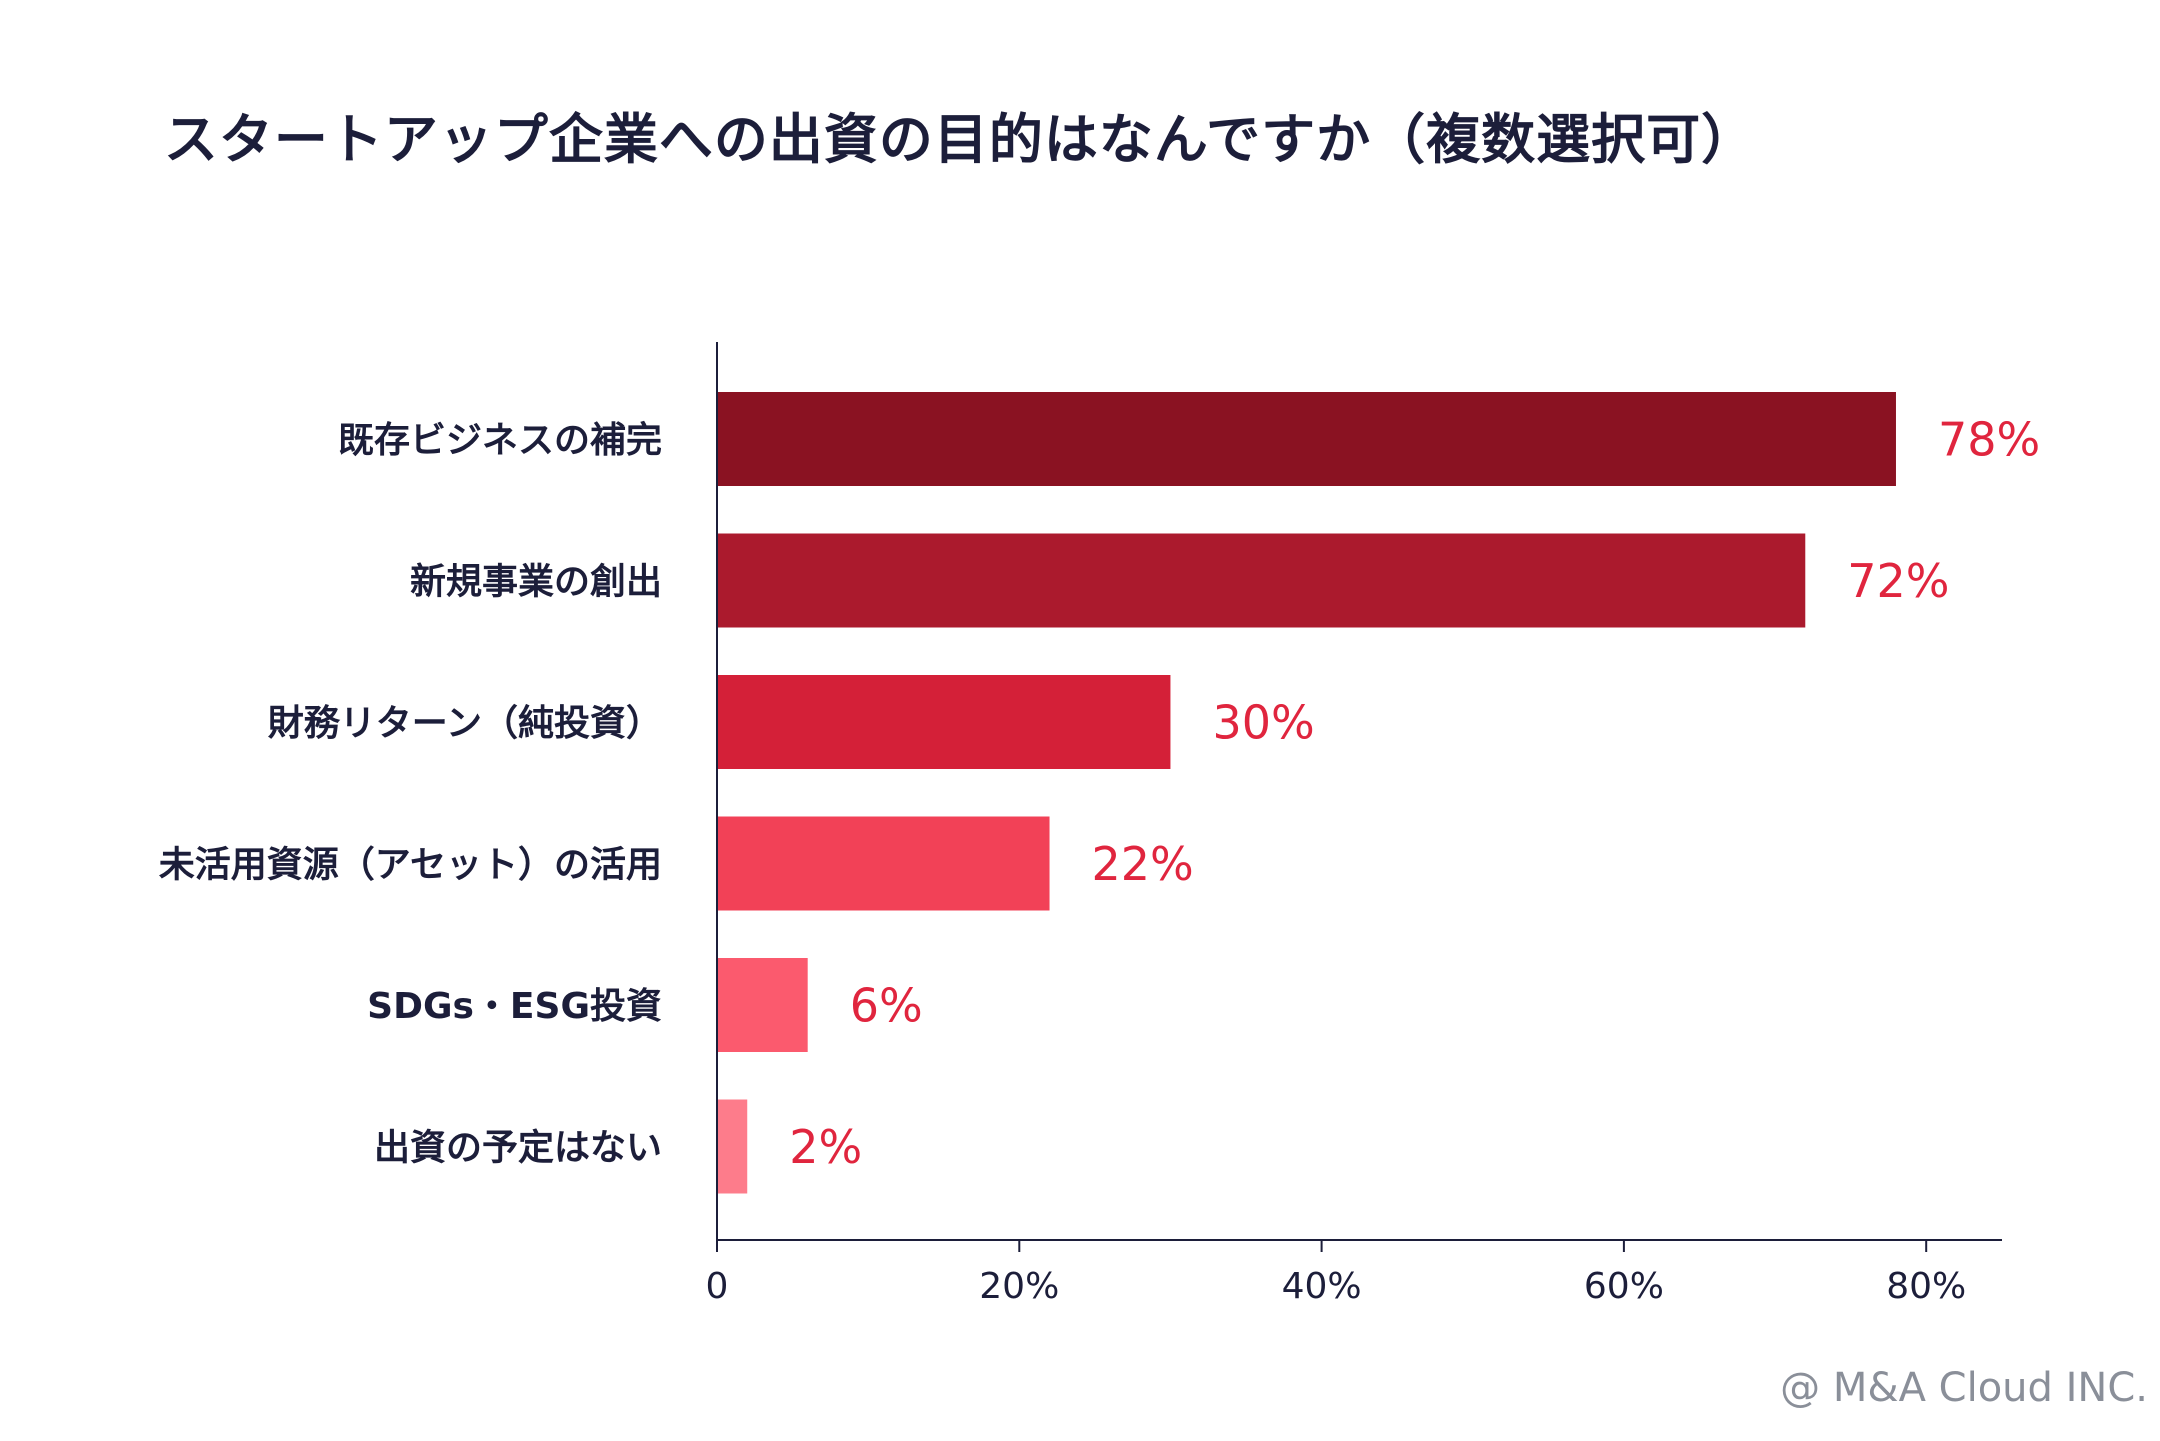 Image resolution: width=2160 pixels, height=1441 pixels. Describe the element at coordinates (886, 1006) in the screenshot. I see `data-label: 6%` at that location.